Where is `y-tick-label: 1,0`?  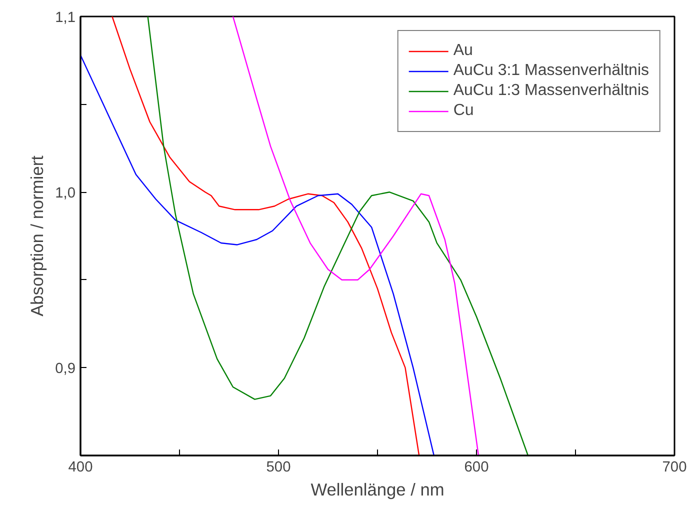
y-tick-label: 1,0 is located at coordinates (65, 194).